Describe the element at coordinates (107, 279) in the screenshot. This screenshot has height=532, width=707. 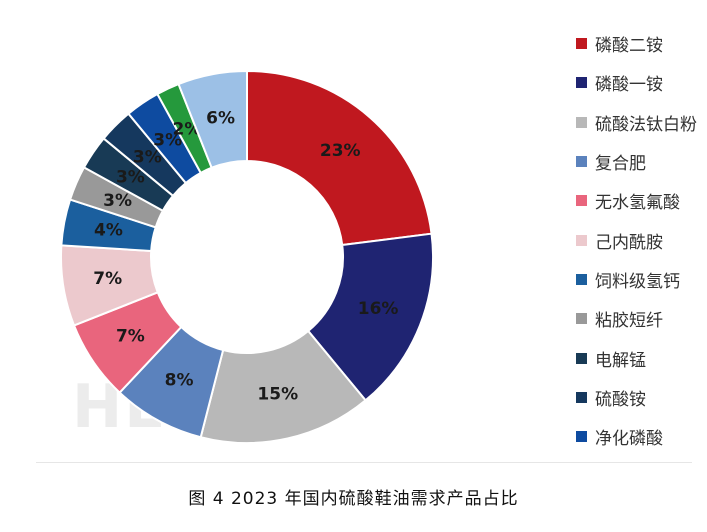
I see `slice-label-5: 7%` at that location.